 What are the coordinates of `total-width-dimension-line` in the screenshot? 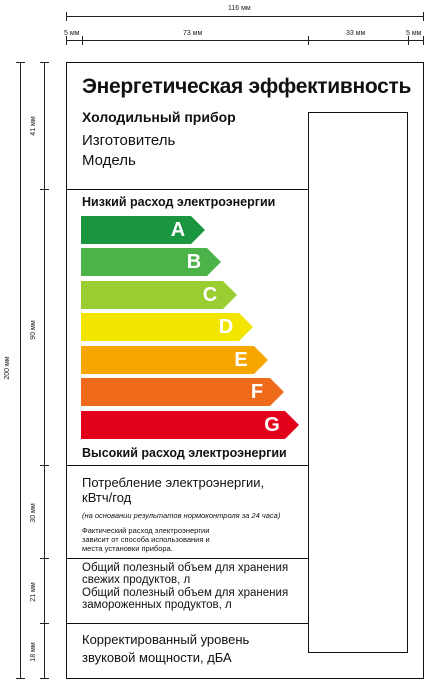 It's located at (245, 16).